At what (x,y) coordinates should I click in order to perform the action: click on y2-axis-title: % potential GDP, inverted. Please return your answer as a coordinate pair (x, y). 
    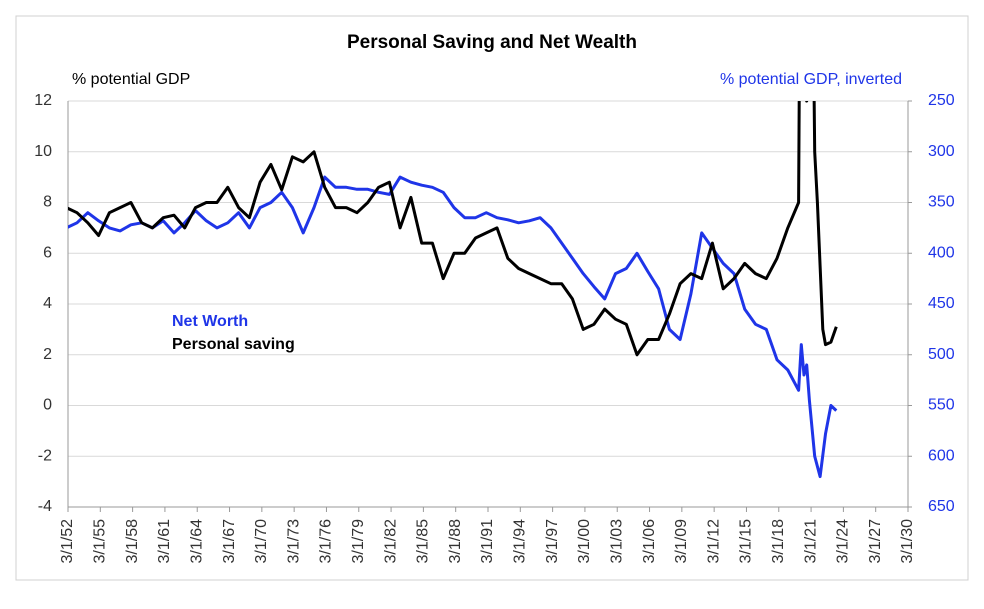
    Looking at the image, I should click on (811, 79).